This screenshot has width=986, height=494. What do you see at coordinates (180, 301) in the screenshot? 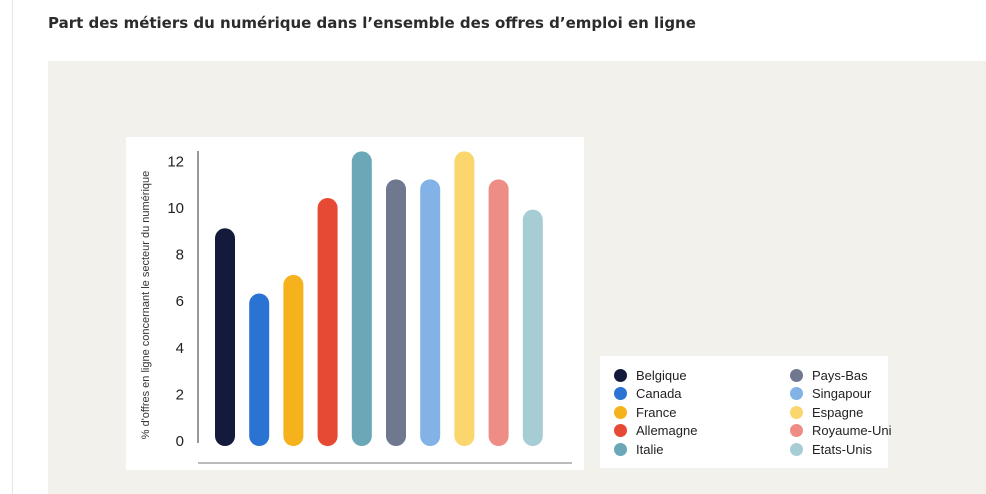
I see `y-tick-label: 6` at bounding box center [180, 301].